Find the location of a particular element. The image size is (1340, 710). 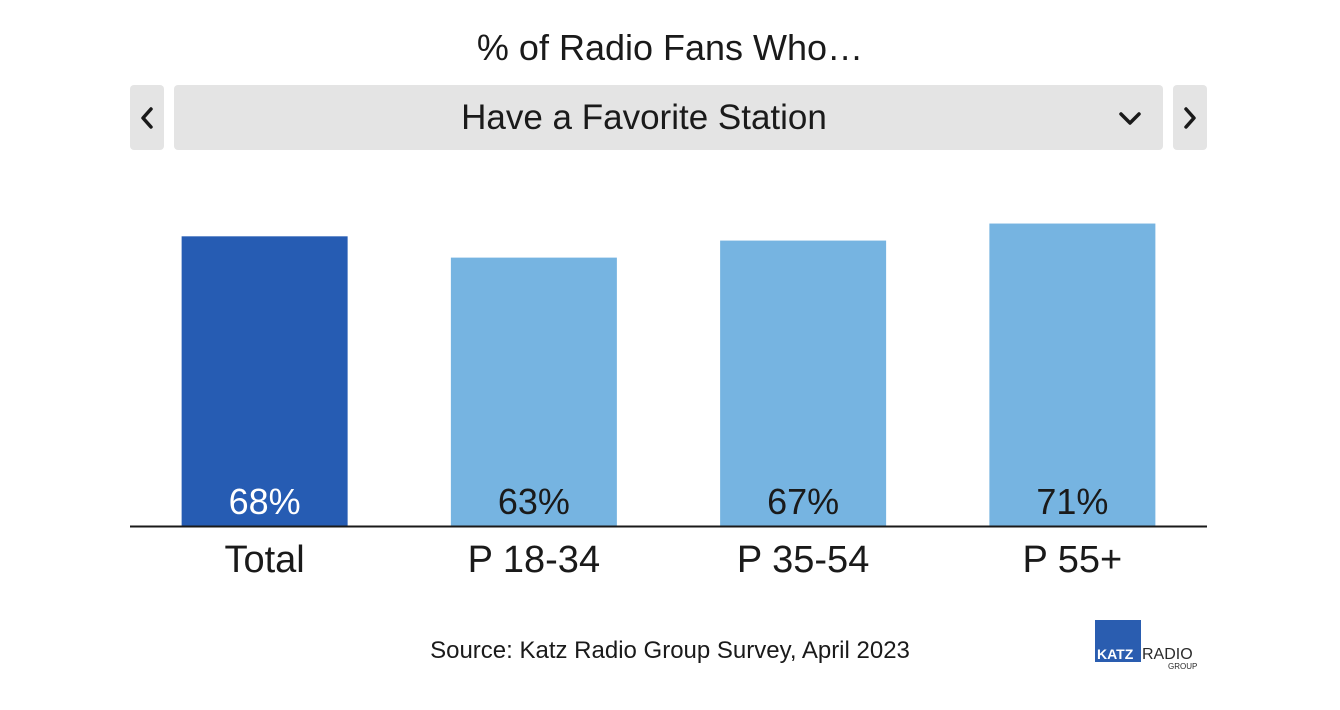

logo-radio-text: RADIO is located at coordinates (1167, 654).